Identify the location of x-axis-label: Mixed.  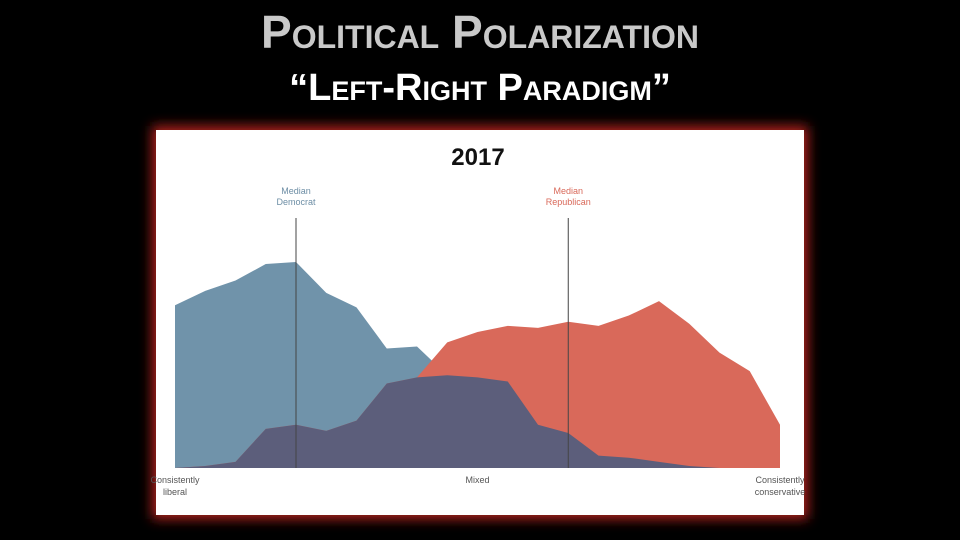
(477, 480).